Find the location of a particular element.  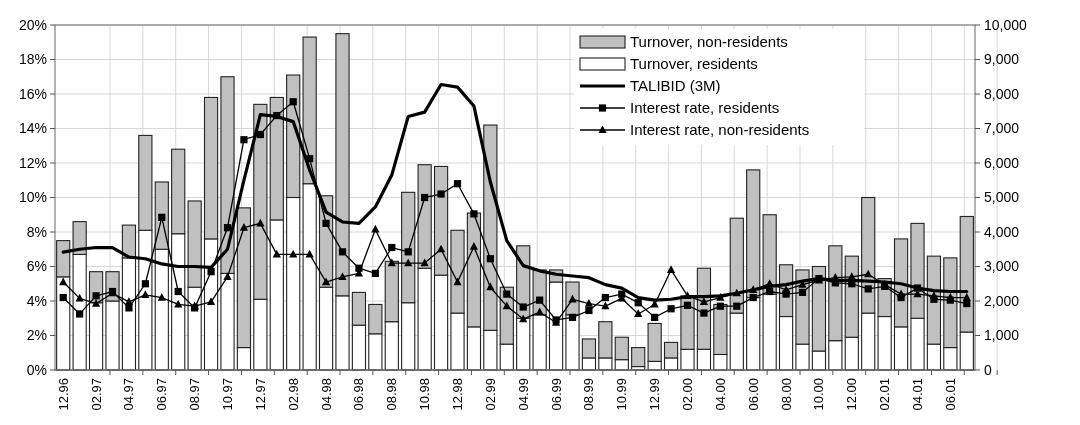

legend-label: Interest rate, residents is located at coordinates (705, 108).